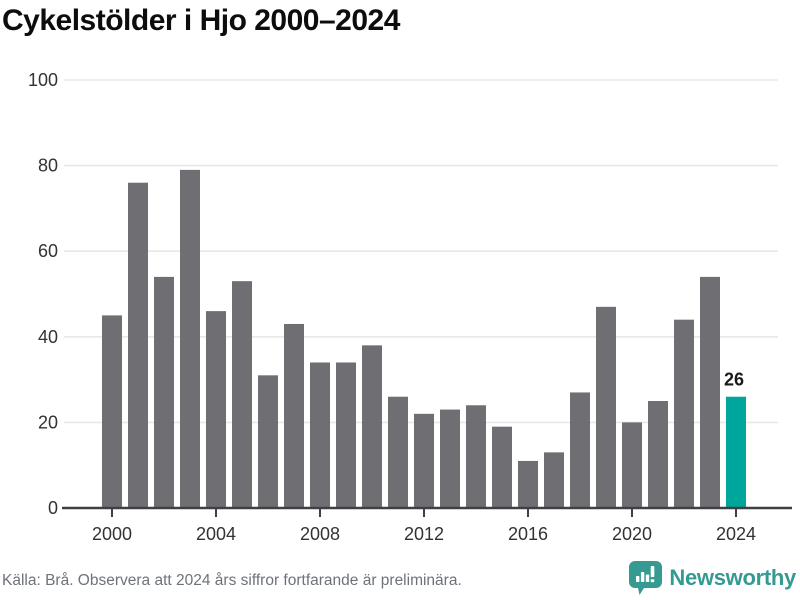 This screenshot has height=600, width=800. What do you see at coordinates (320, 435) in the screenshot?
I see `bar-2008` at bounding box center [320, 435].